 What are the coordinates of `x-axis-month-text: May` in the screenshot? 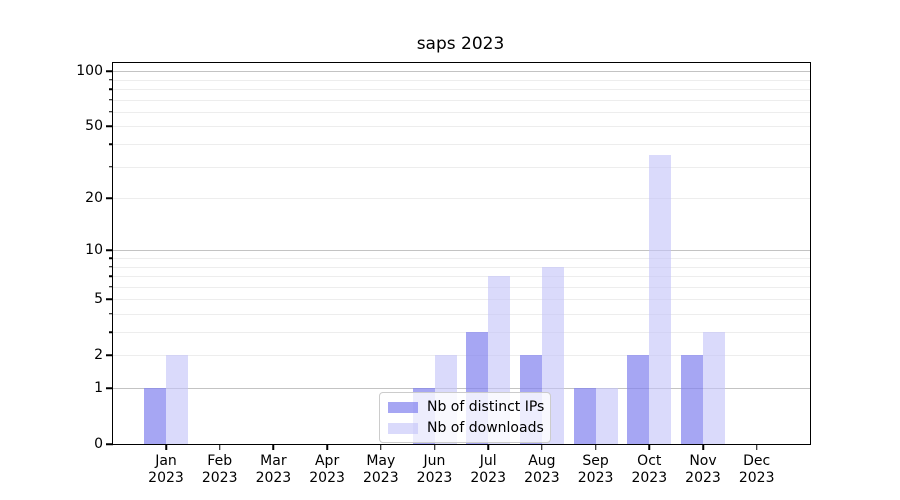 It's located at (381, 461).